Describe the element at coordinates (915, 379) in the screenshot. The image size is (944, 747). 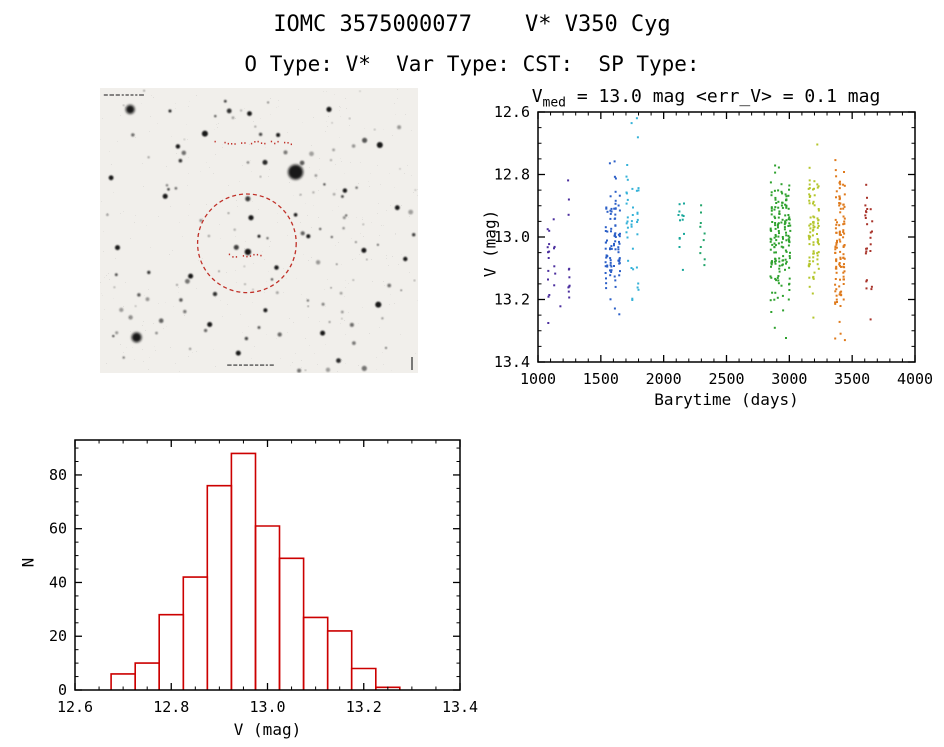
I see `svg-text: 4000` at that location.